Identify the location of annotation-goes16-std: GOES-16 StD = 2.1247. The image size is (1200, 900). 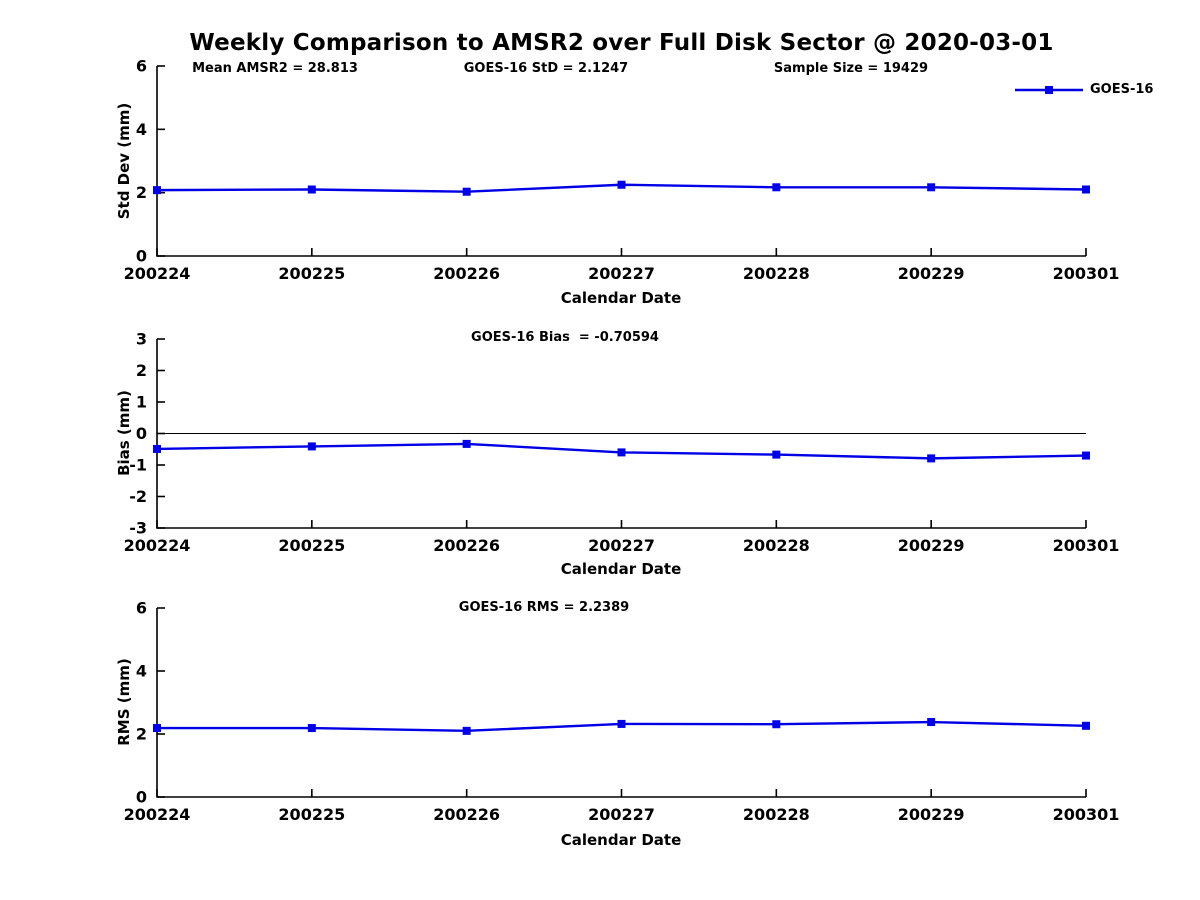
(546, 68).